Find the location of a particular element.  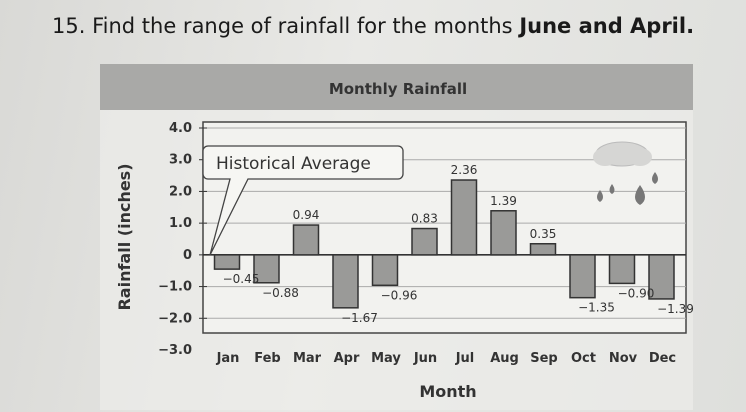

y-tick-label: 1.0 is located at coordinates (180, 223).